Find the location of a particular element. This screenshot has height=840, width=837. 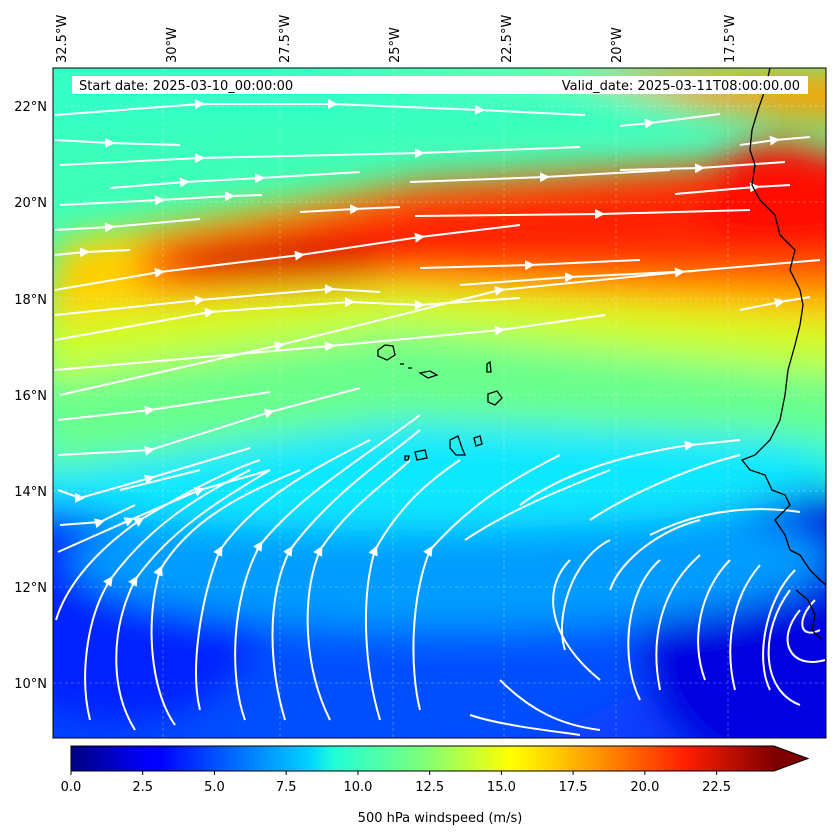

colorbar-extend-arrow is located at coordinates (791, 758).